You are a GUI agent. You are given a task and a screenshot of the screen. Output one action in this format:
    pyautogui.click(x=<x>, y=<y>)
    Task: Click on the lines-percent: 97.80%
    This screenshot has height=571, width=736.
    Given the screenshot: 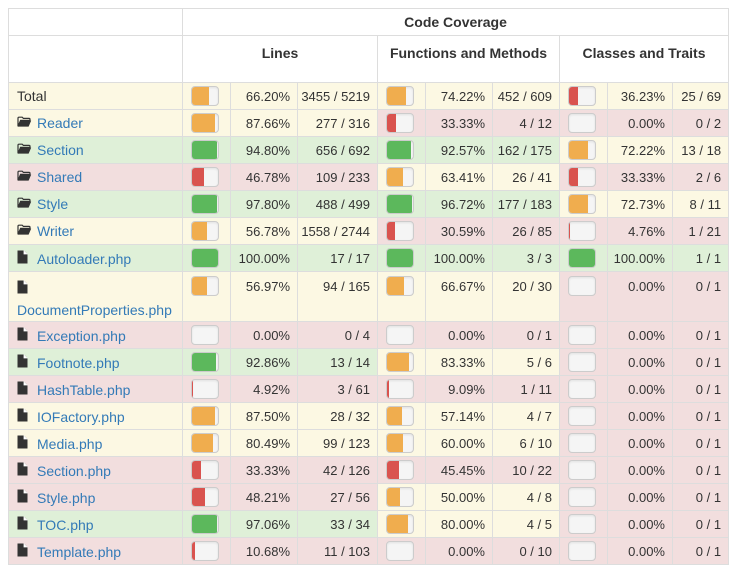 What is the action you would take?
    pyautogui.click(x=264, y=204)
    